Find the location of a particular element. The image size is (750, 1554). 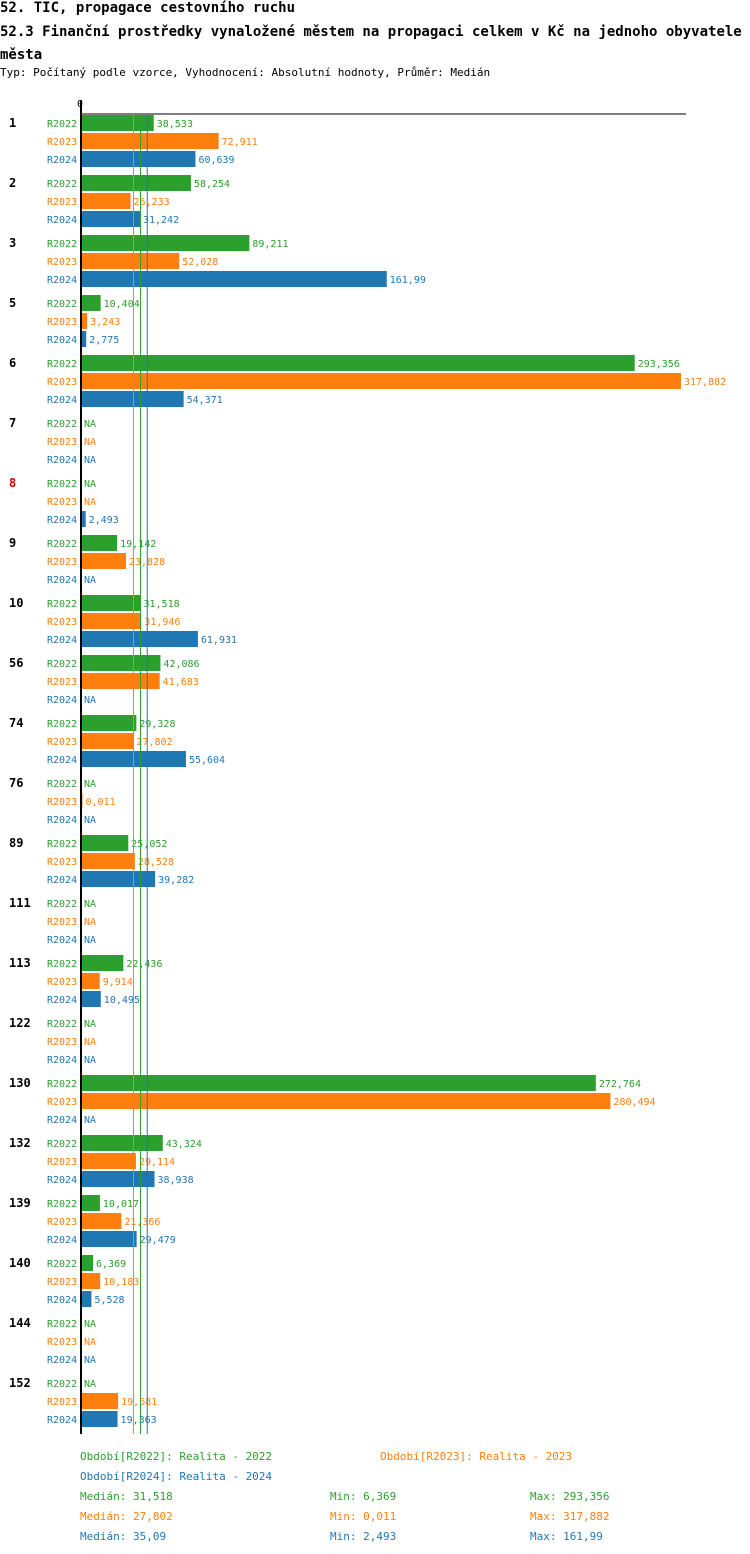

group-label: 10 is located at coordinates (16, 603).